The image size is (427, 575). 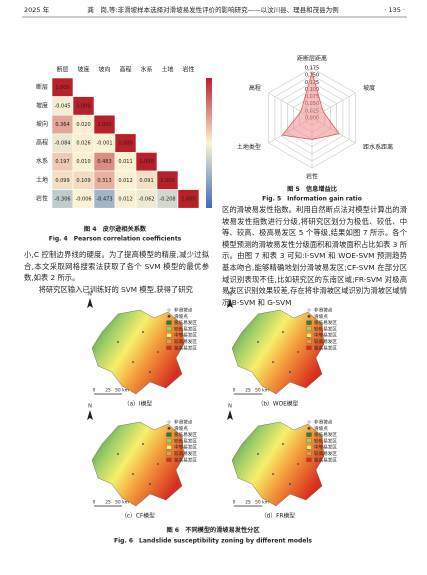 I want to click on panel-label: （c）CF模型, so click(x=138, y=516).